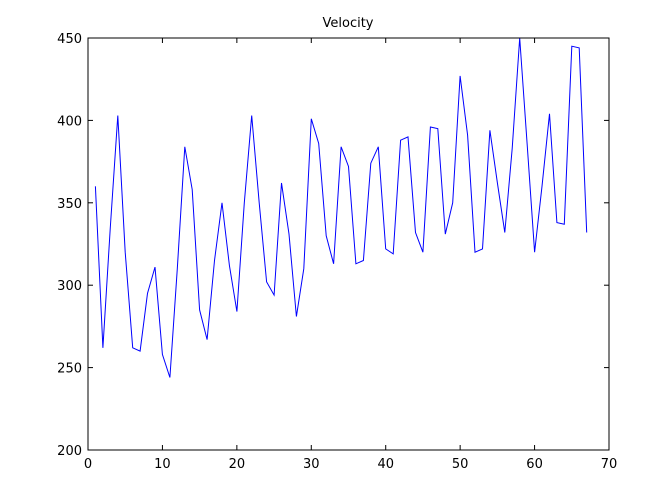 This screenshot has width=672, height=504. I want to click on x-tick-label: 40, so click(385, 464).